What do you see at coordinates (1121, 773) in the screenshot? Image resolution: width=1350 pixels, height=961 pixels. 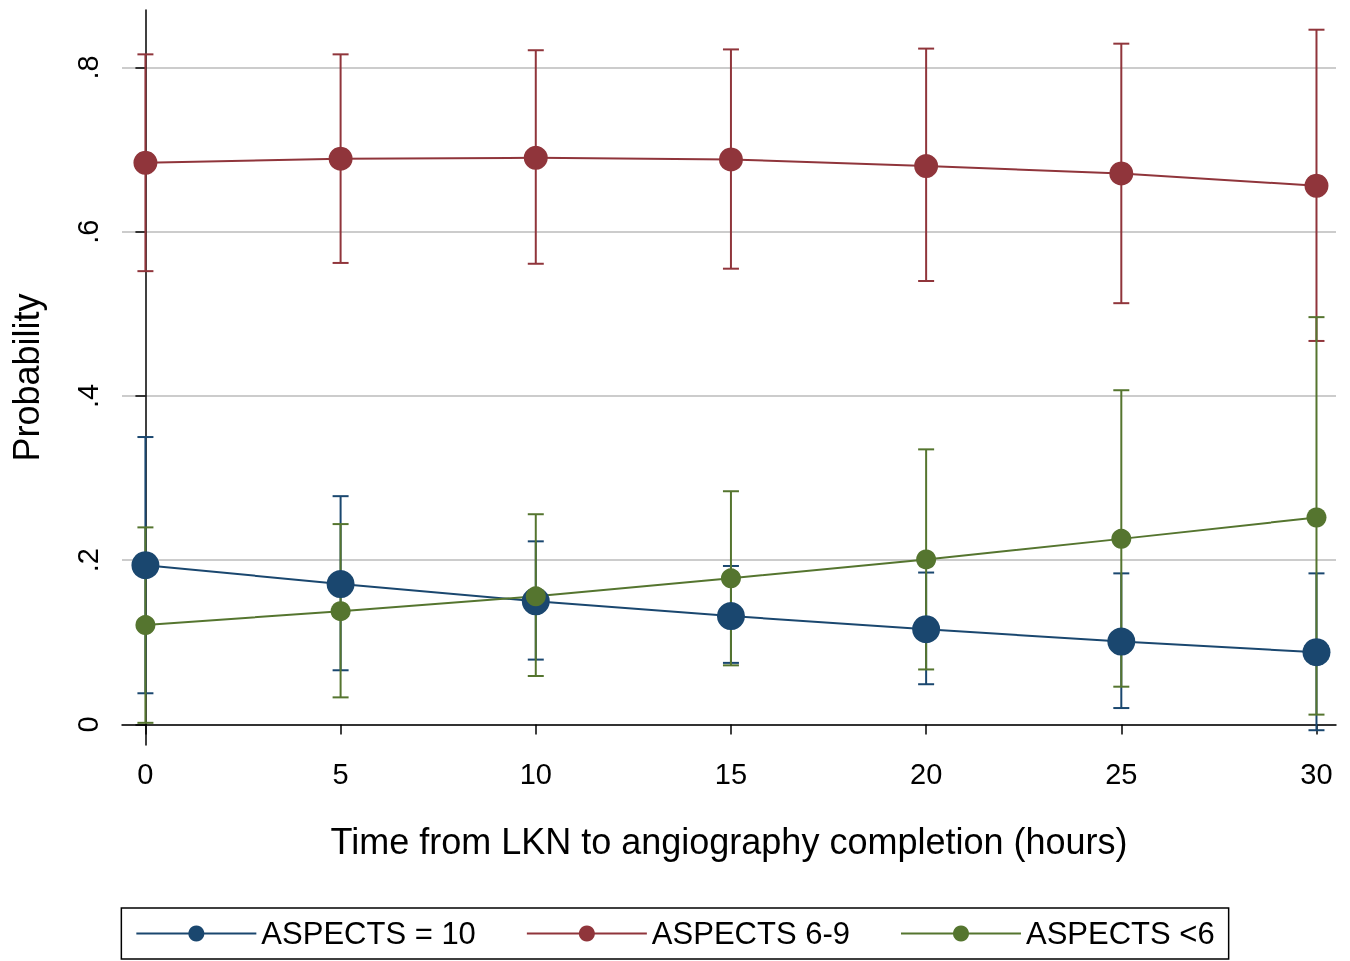 I see `x-tick-label: 25` at bounding box center [1121, 773].